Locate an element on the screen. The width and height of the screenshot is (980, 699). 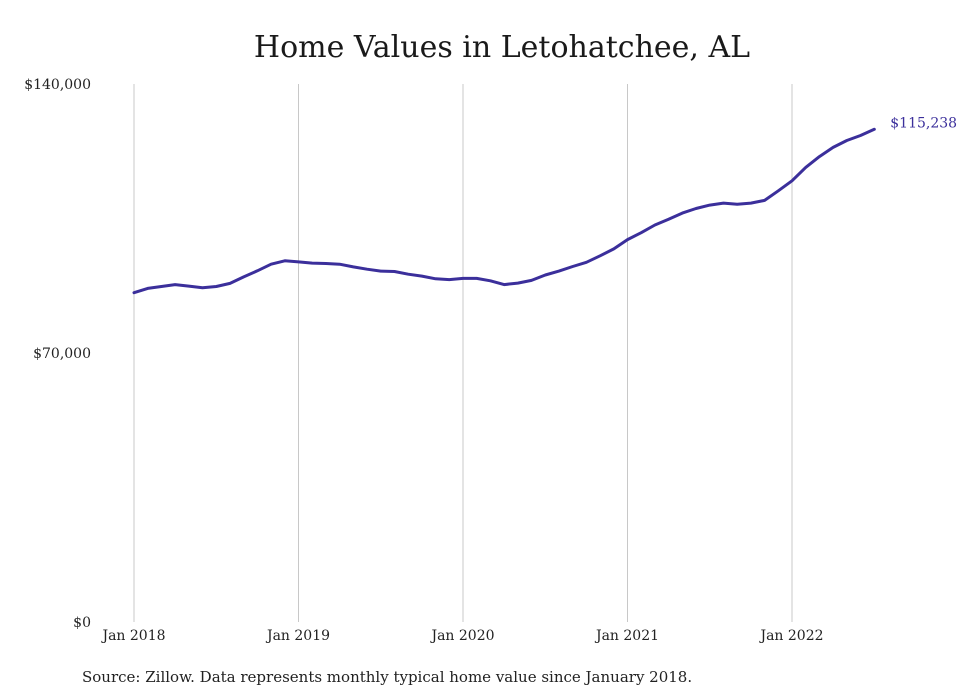
x-tick-label: Jan 2022 is located at coordinates (790, 636).